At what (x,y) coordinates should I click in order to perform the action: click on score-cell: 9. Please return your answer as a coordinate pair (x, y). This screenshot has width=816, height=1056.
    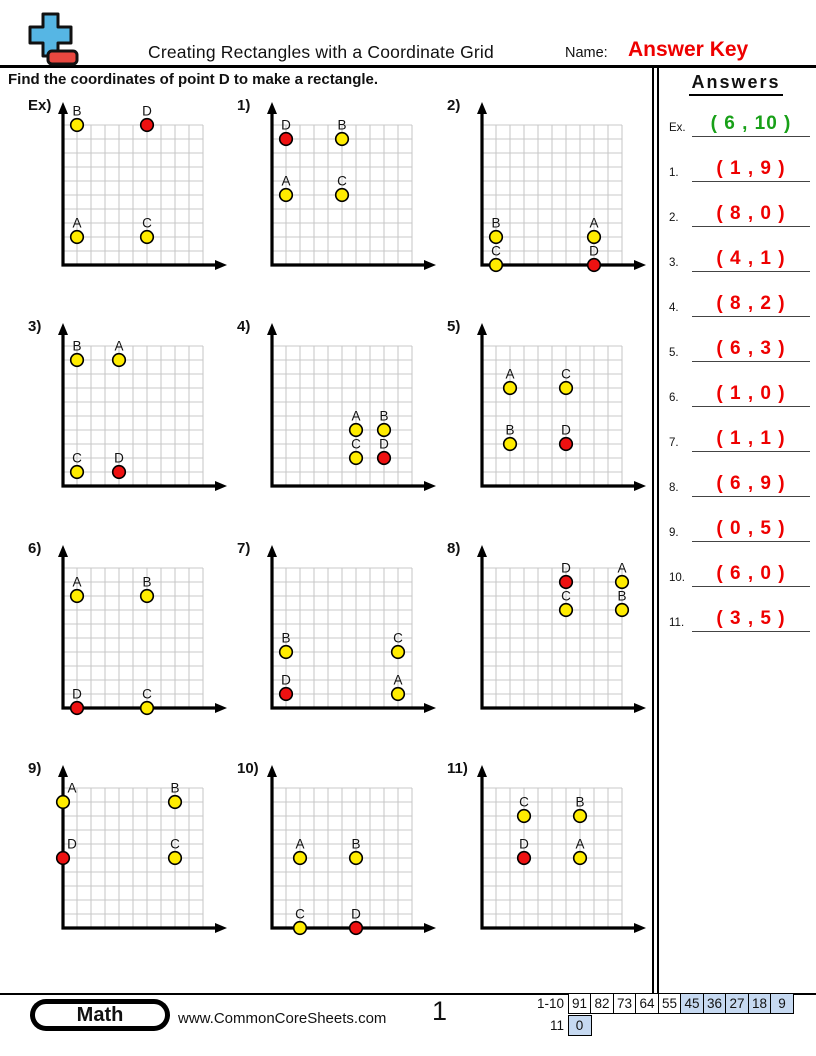
    Looking at the image, I should click on (782, 1003).